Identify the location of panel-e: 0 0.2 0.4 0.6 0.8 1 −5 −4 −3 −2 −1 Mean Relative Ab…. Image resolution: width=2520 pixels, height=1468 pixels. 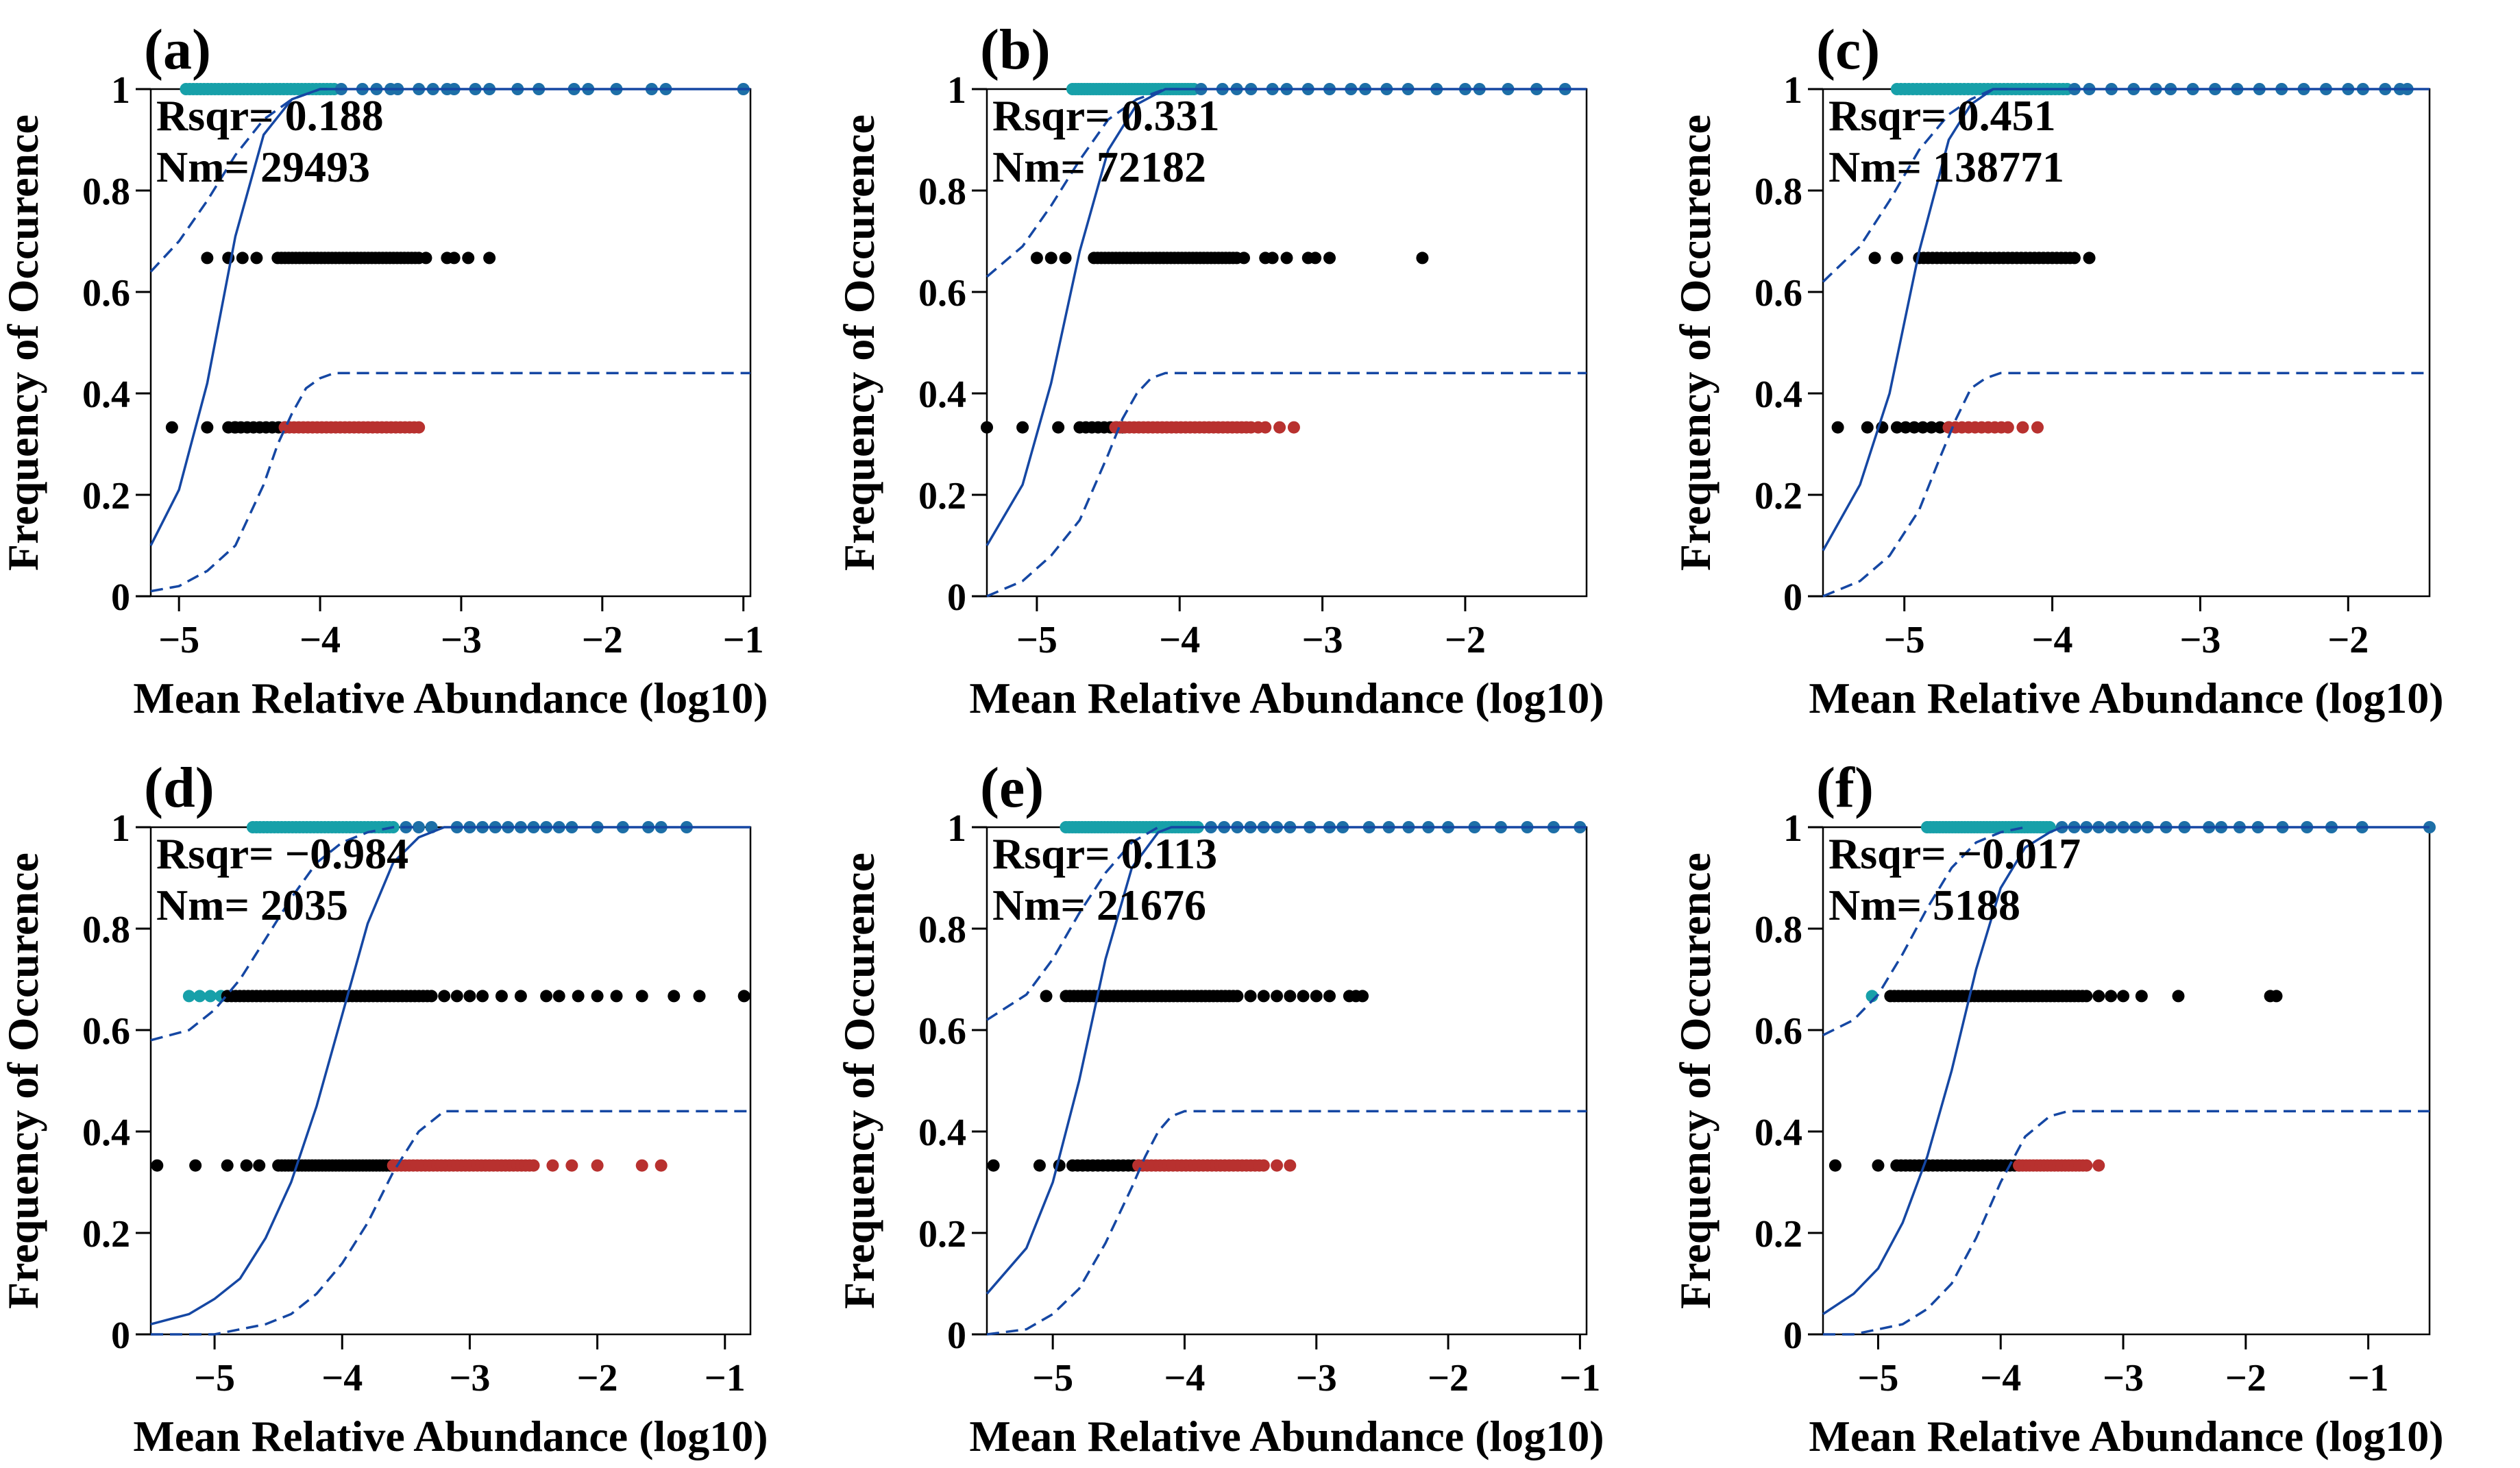
(1219, 1108).